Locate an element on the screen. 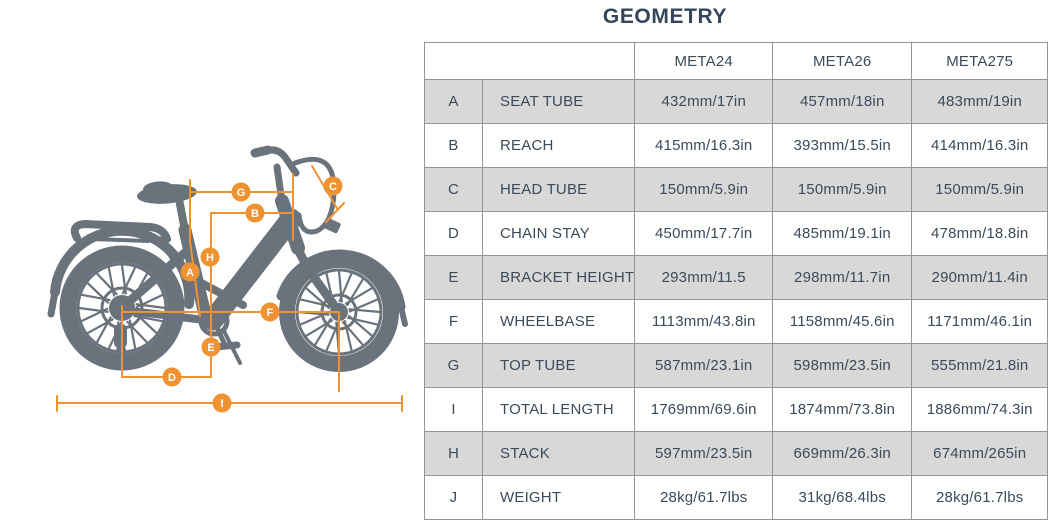  dim-label-c-text: C is located at coordinates (333, 187).